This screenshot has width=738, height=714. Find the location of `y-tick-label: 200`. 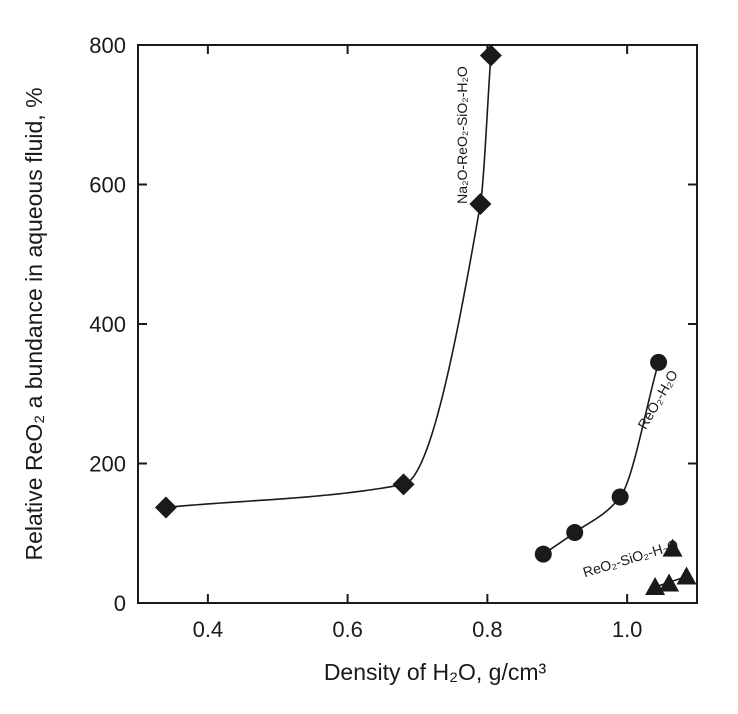

y-tick-label: 200 is located at coordinates (107, 464).